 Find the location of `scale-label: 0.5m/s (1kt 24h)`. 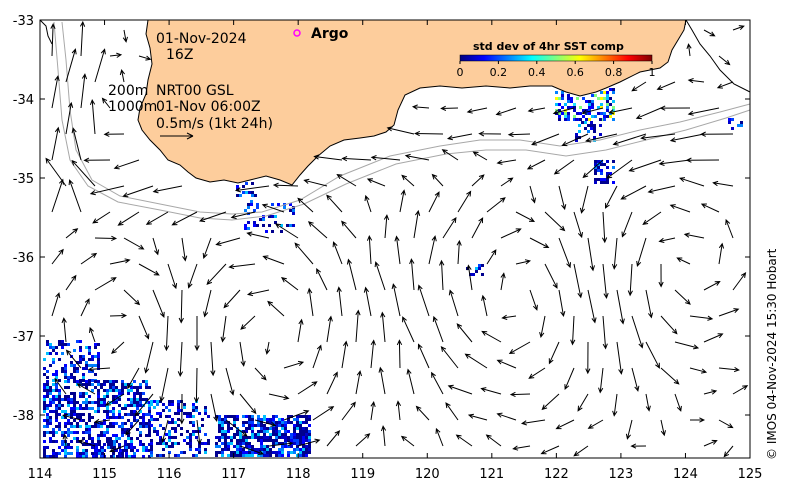

scale-label: 0.5m/s (1kt 24h) is located at coordinates (214, 124).